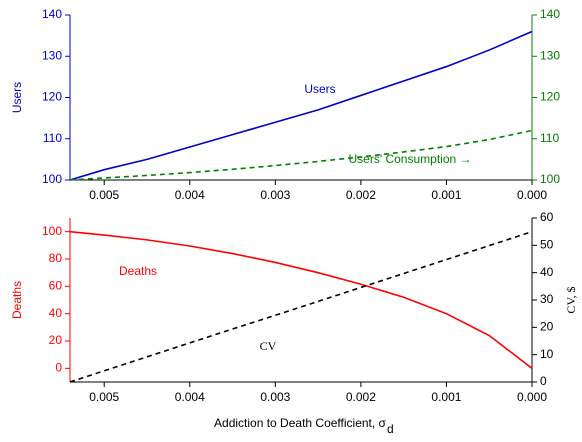 This screenshot has height=442, width=582. I want to click on y2-tick-label: 140, so click(550, 14).